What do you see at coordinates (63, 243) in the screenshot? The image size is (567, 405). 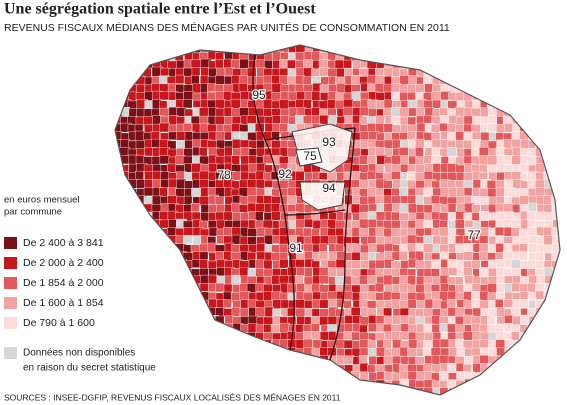 I see `legend-label: De 2 400 à 3 841` at bounding box center [63, 243].